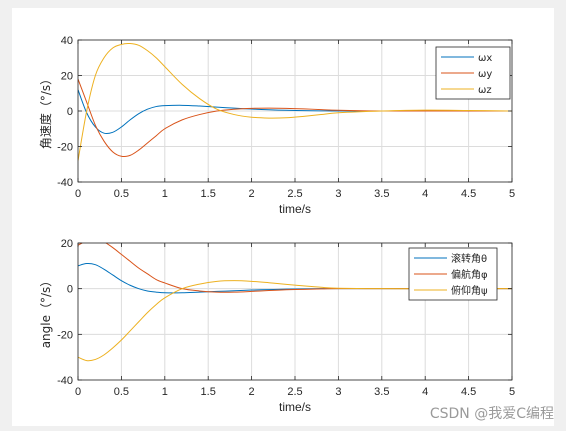  I want to click on legend-label: 滚转角θ, so click(469, 258).